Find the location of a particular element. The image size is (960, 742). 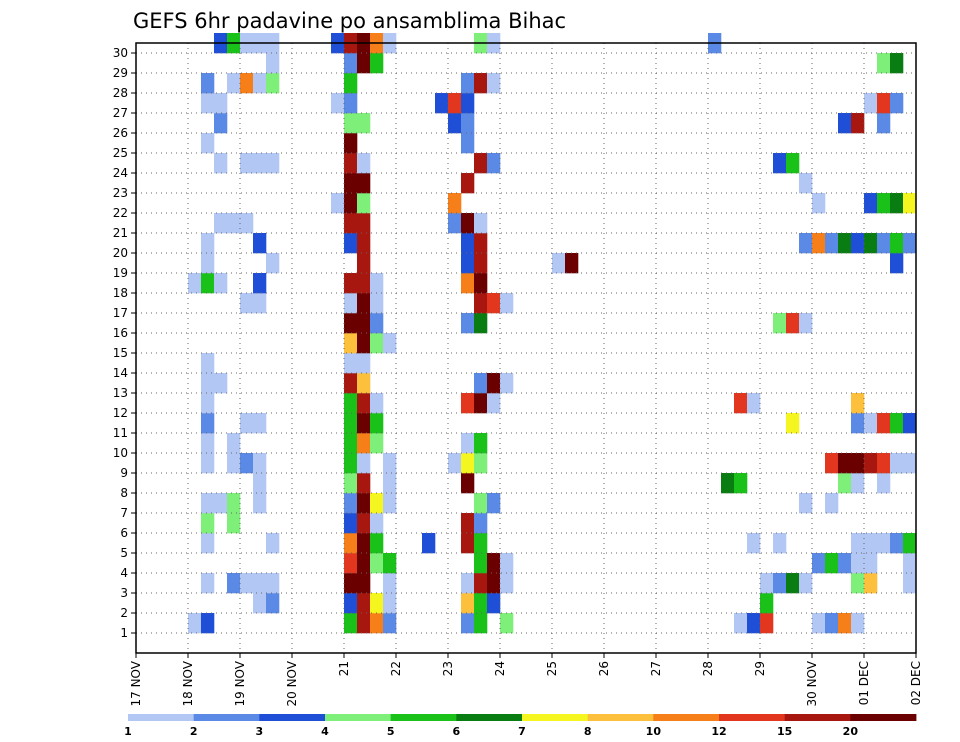

y-tick-label: 14 is located at coordinates (120, 373).